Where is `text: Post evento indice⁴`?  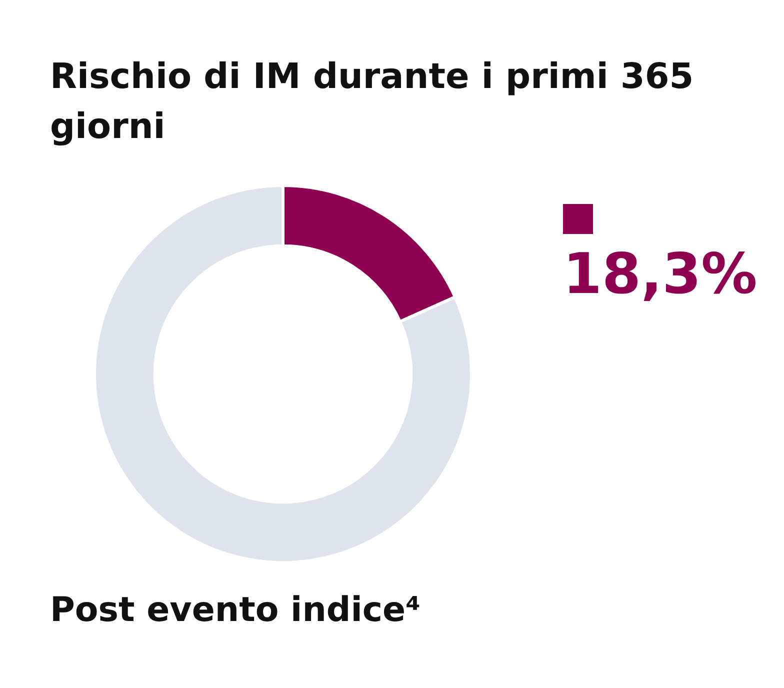
text: Post evento indice⁴ is located at coordinates (235, 610).